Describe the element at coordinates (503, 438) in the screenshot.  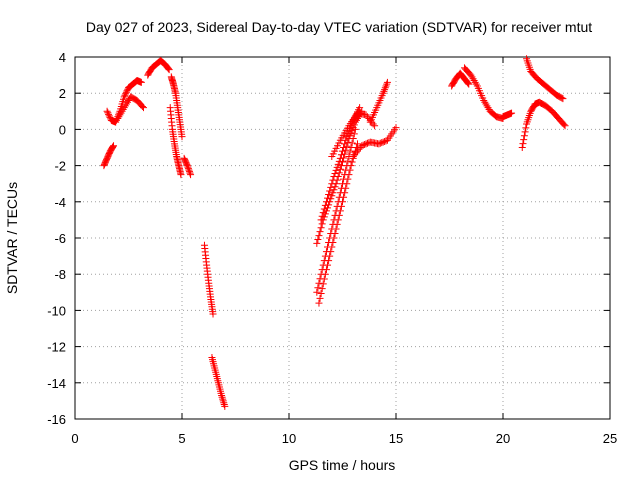
I see `x-tick-label: 20` at that location.